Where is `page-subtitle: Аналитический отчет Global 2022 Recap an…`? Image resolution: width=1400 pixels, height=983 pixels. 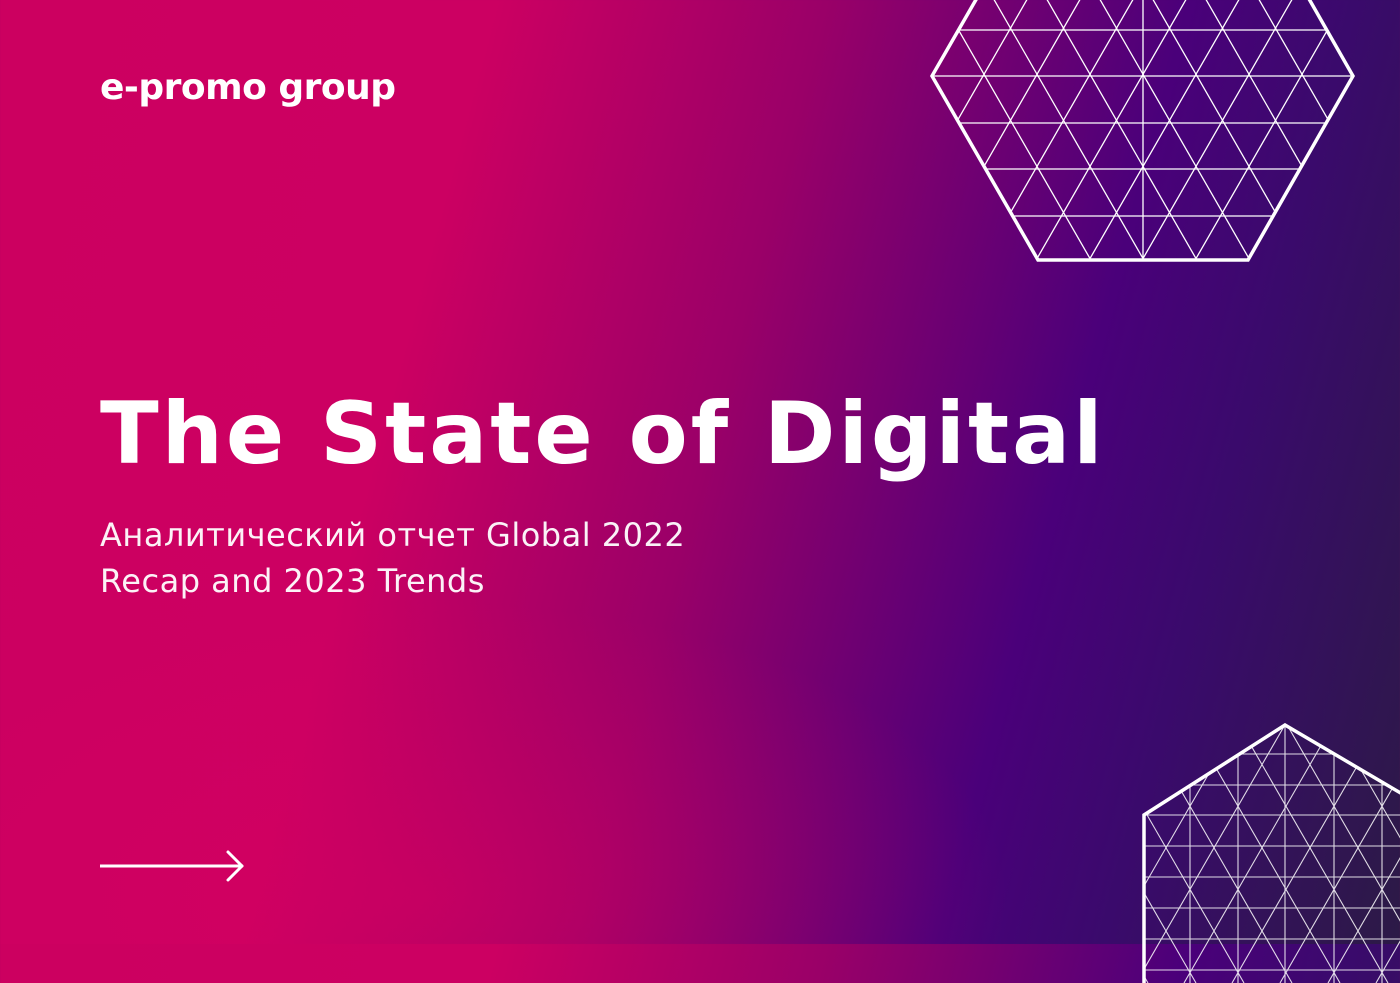 page-subtitle: Аналитический отчет Global 2022 Recap an… is located at coordinates (392, 558).